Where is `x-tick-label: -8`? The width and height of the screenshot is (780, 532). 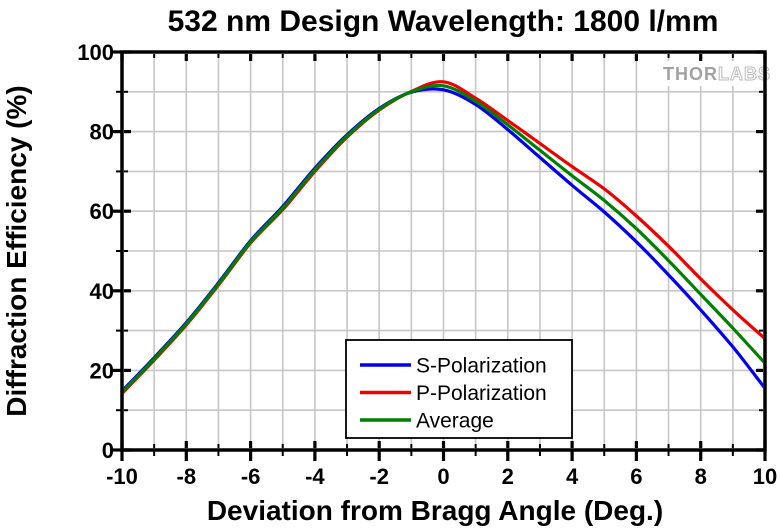 x-tick-label: -8 is located at coordinates (187, 476).